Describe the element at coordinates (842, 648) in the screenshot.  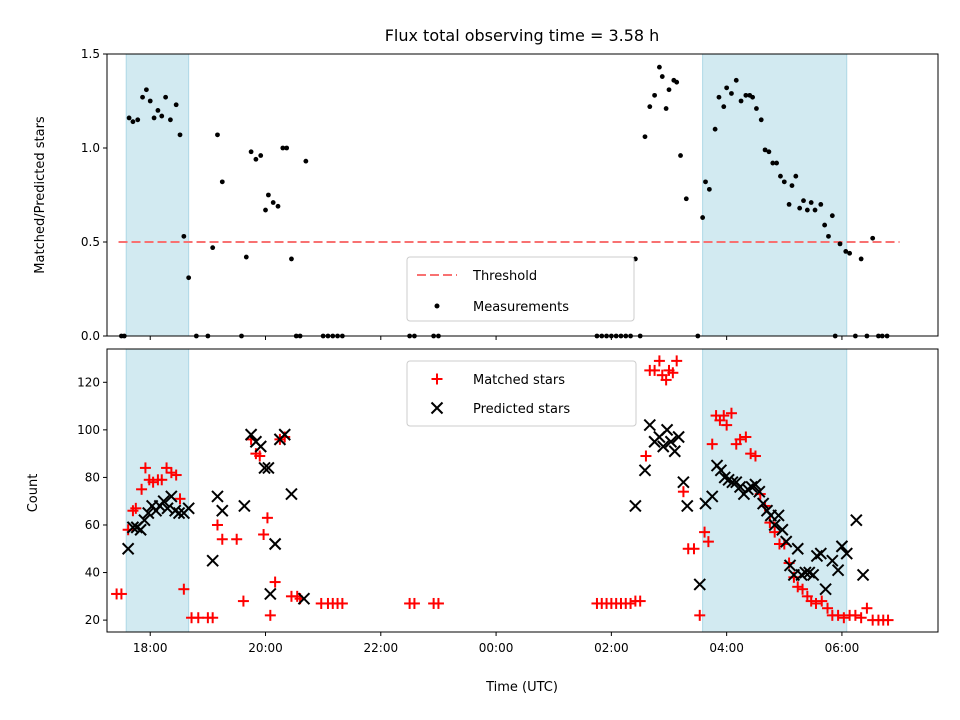
I see `bottom-xtick-label: 06:00` at that location.